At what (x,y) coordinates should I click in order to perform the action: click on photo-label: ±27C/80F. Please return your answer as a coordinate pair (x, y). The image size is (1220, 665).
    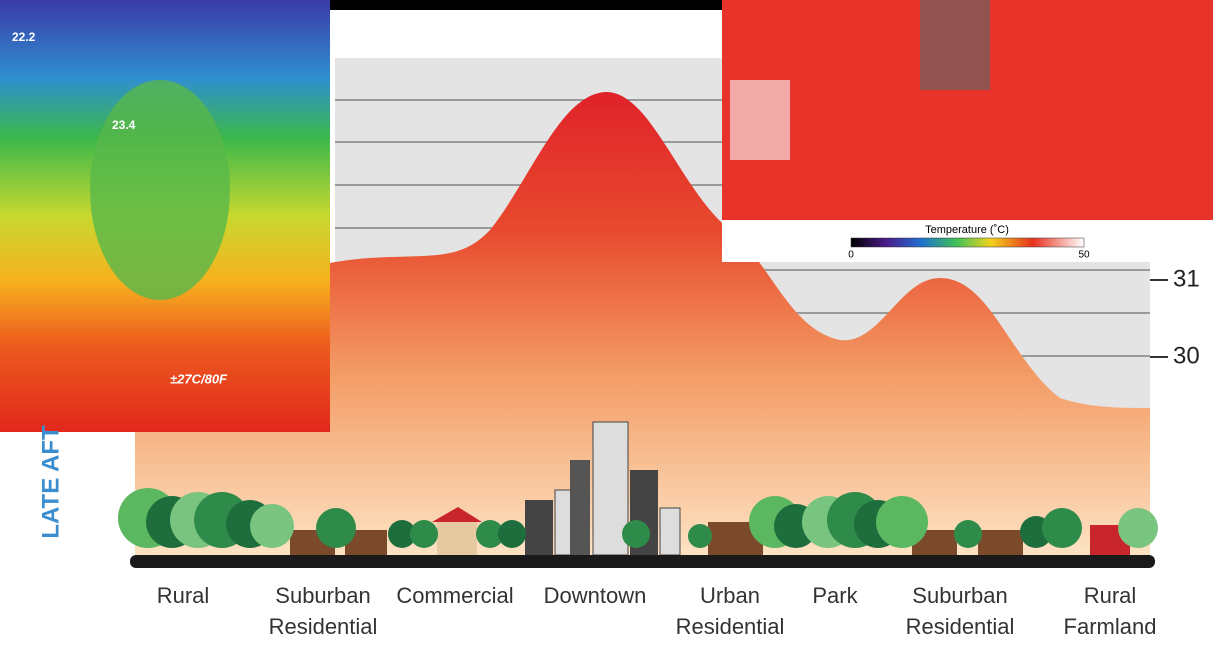
    Looking at the image, I should click on (199, 378).